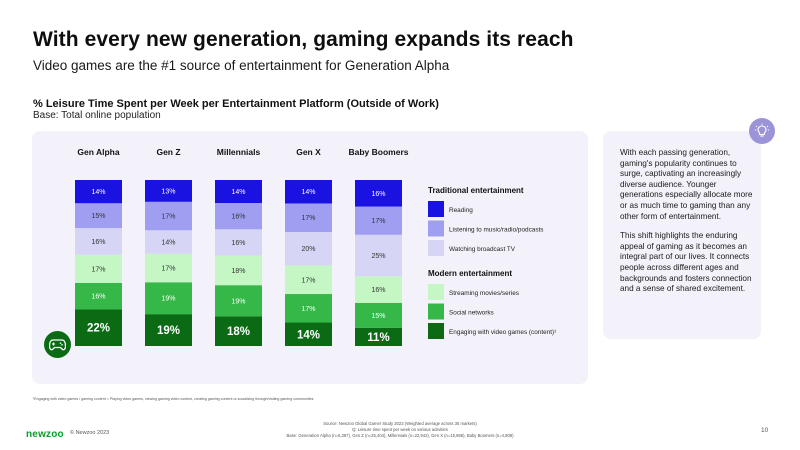 Image resolution: width=800 pixels, height=450 pixels. I want to click on page-number: 10, so click(765, 430).